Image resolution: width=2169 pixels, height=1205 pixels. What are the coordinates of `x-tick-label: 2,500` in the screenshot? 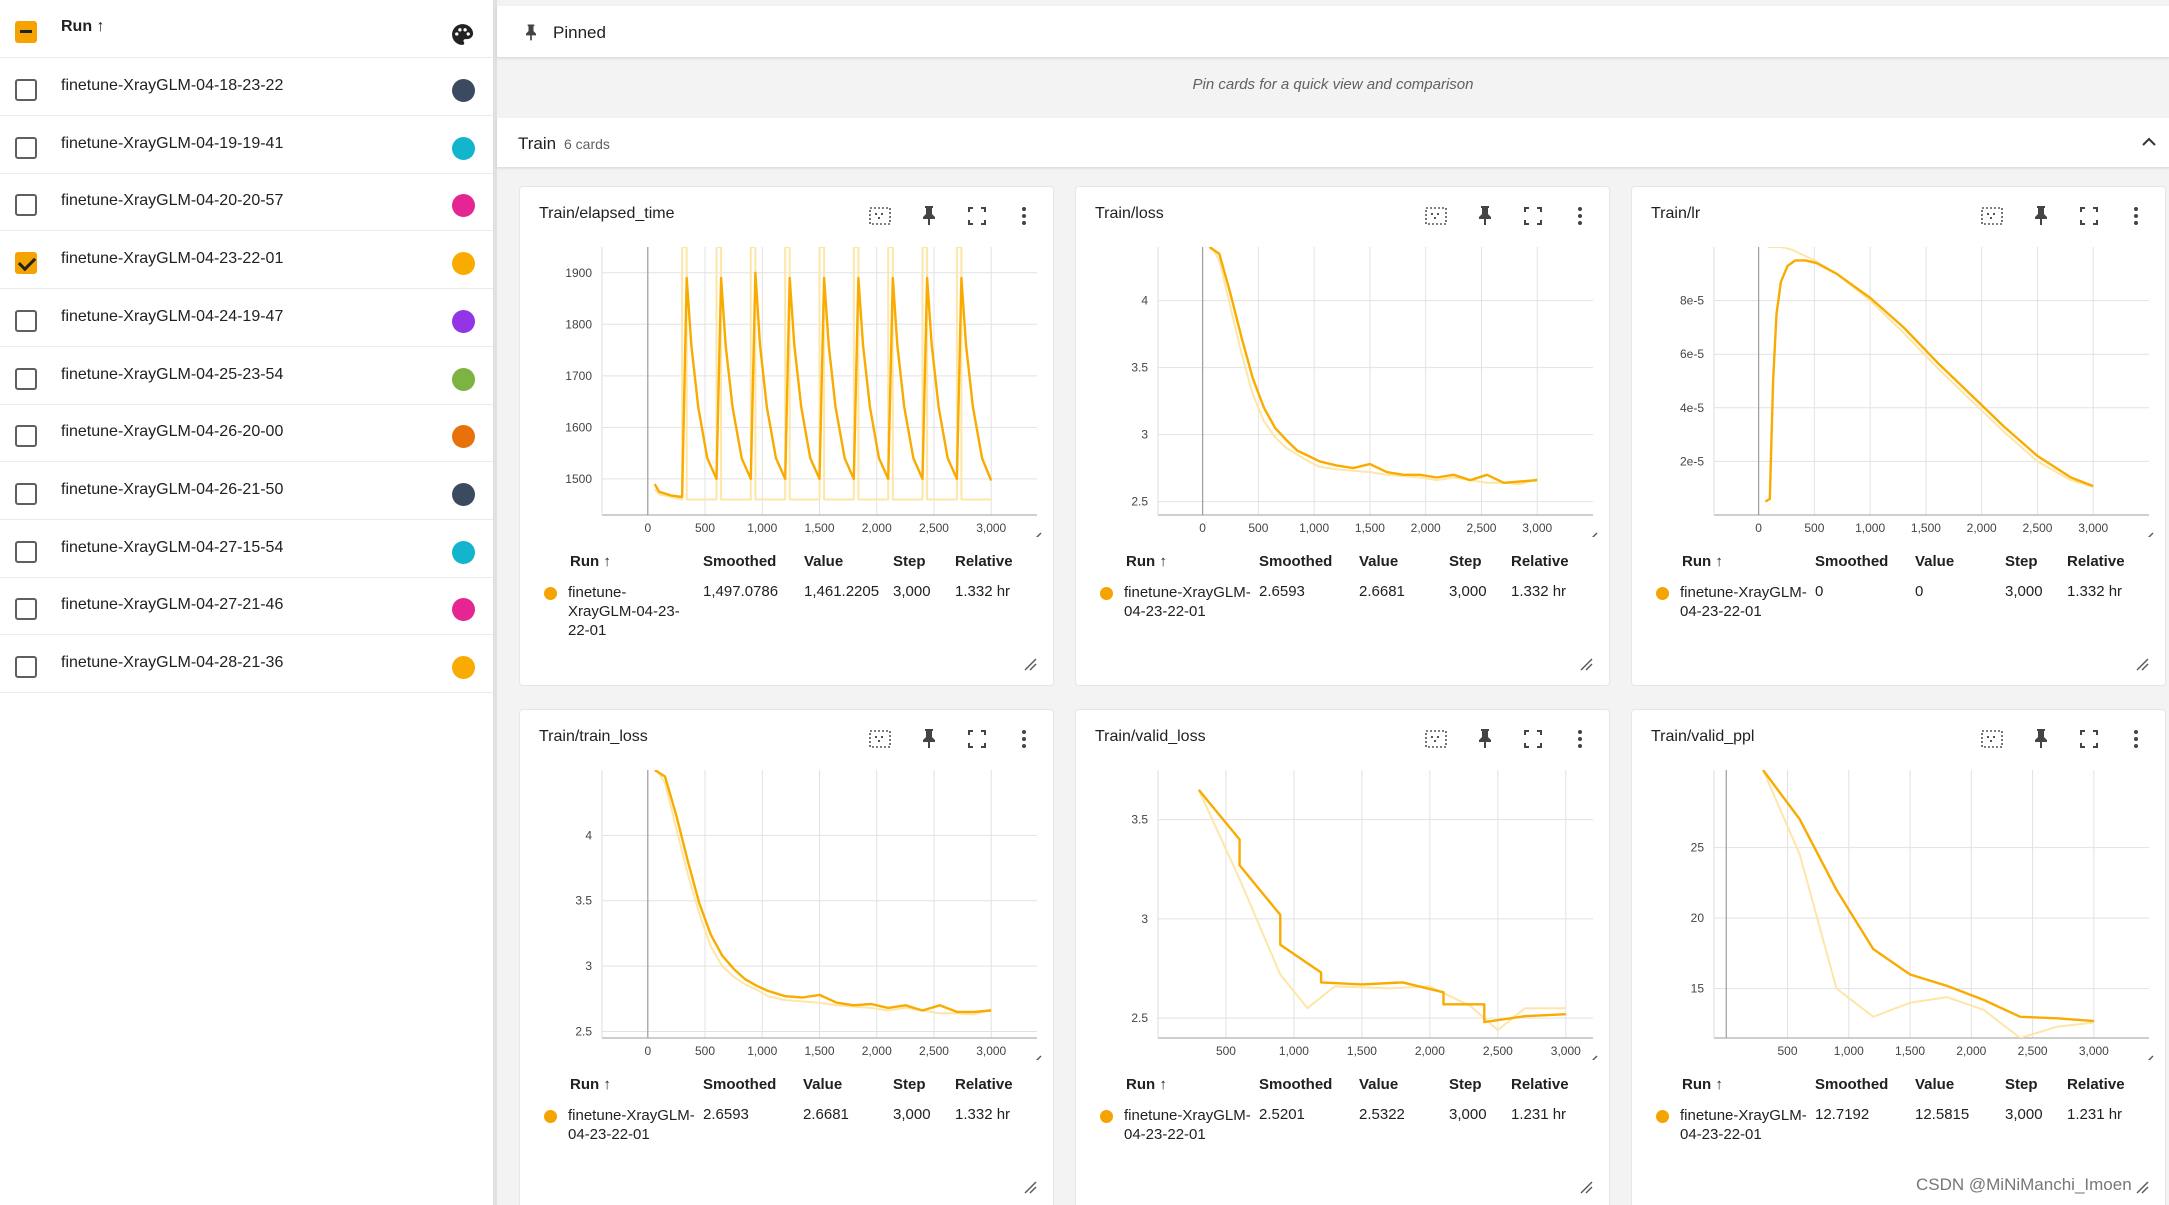 It's located at (1481, 528).